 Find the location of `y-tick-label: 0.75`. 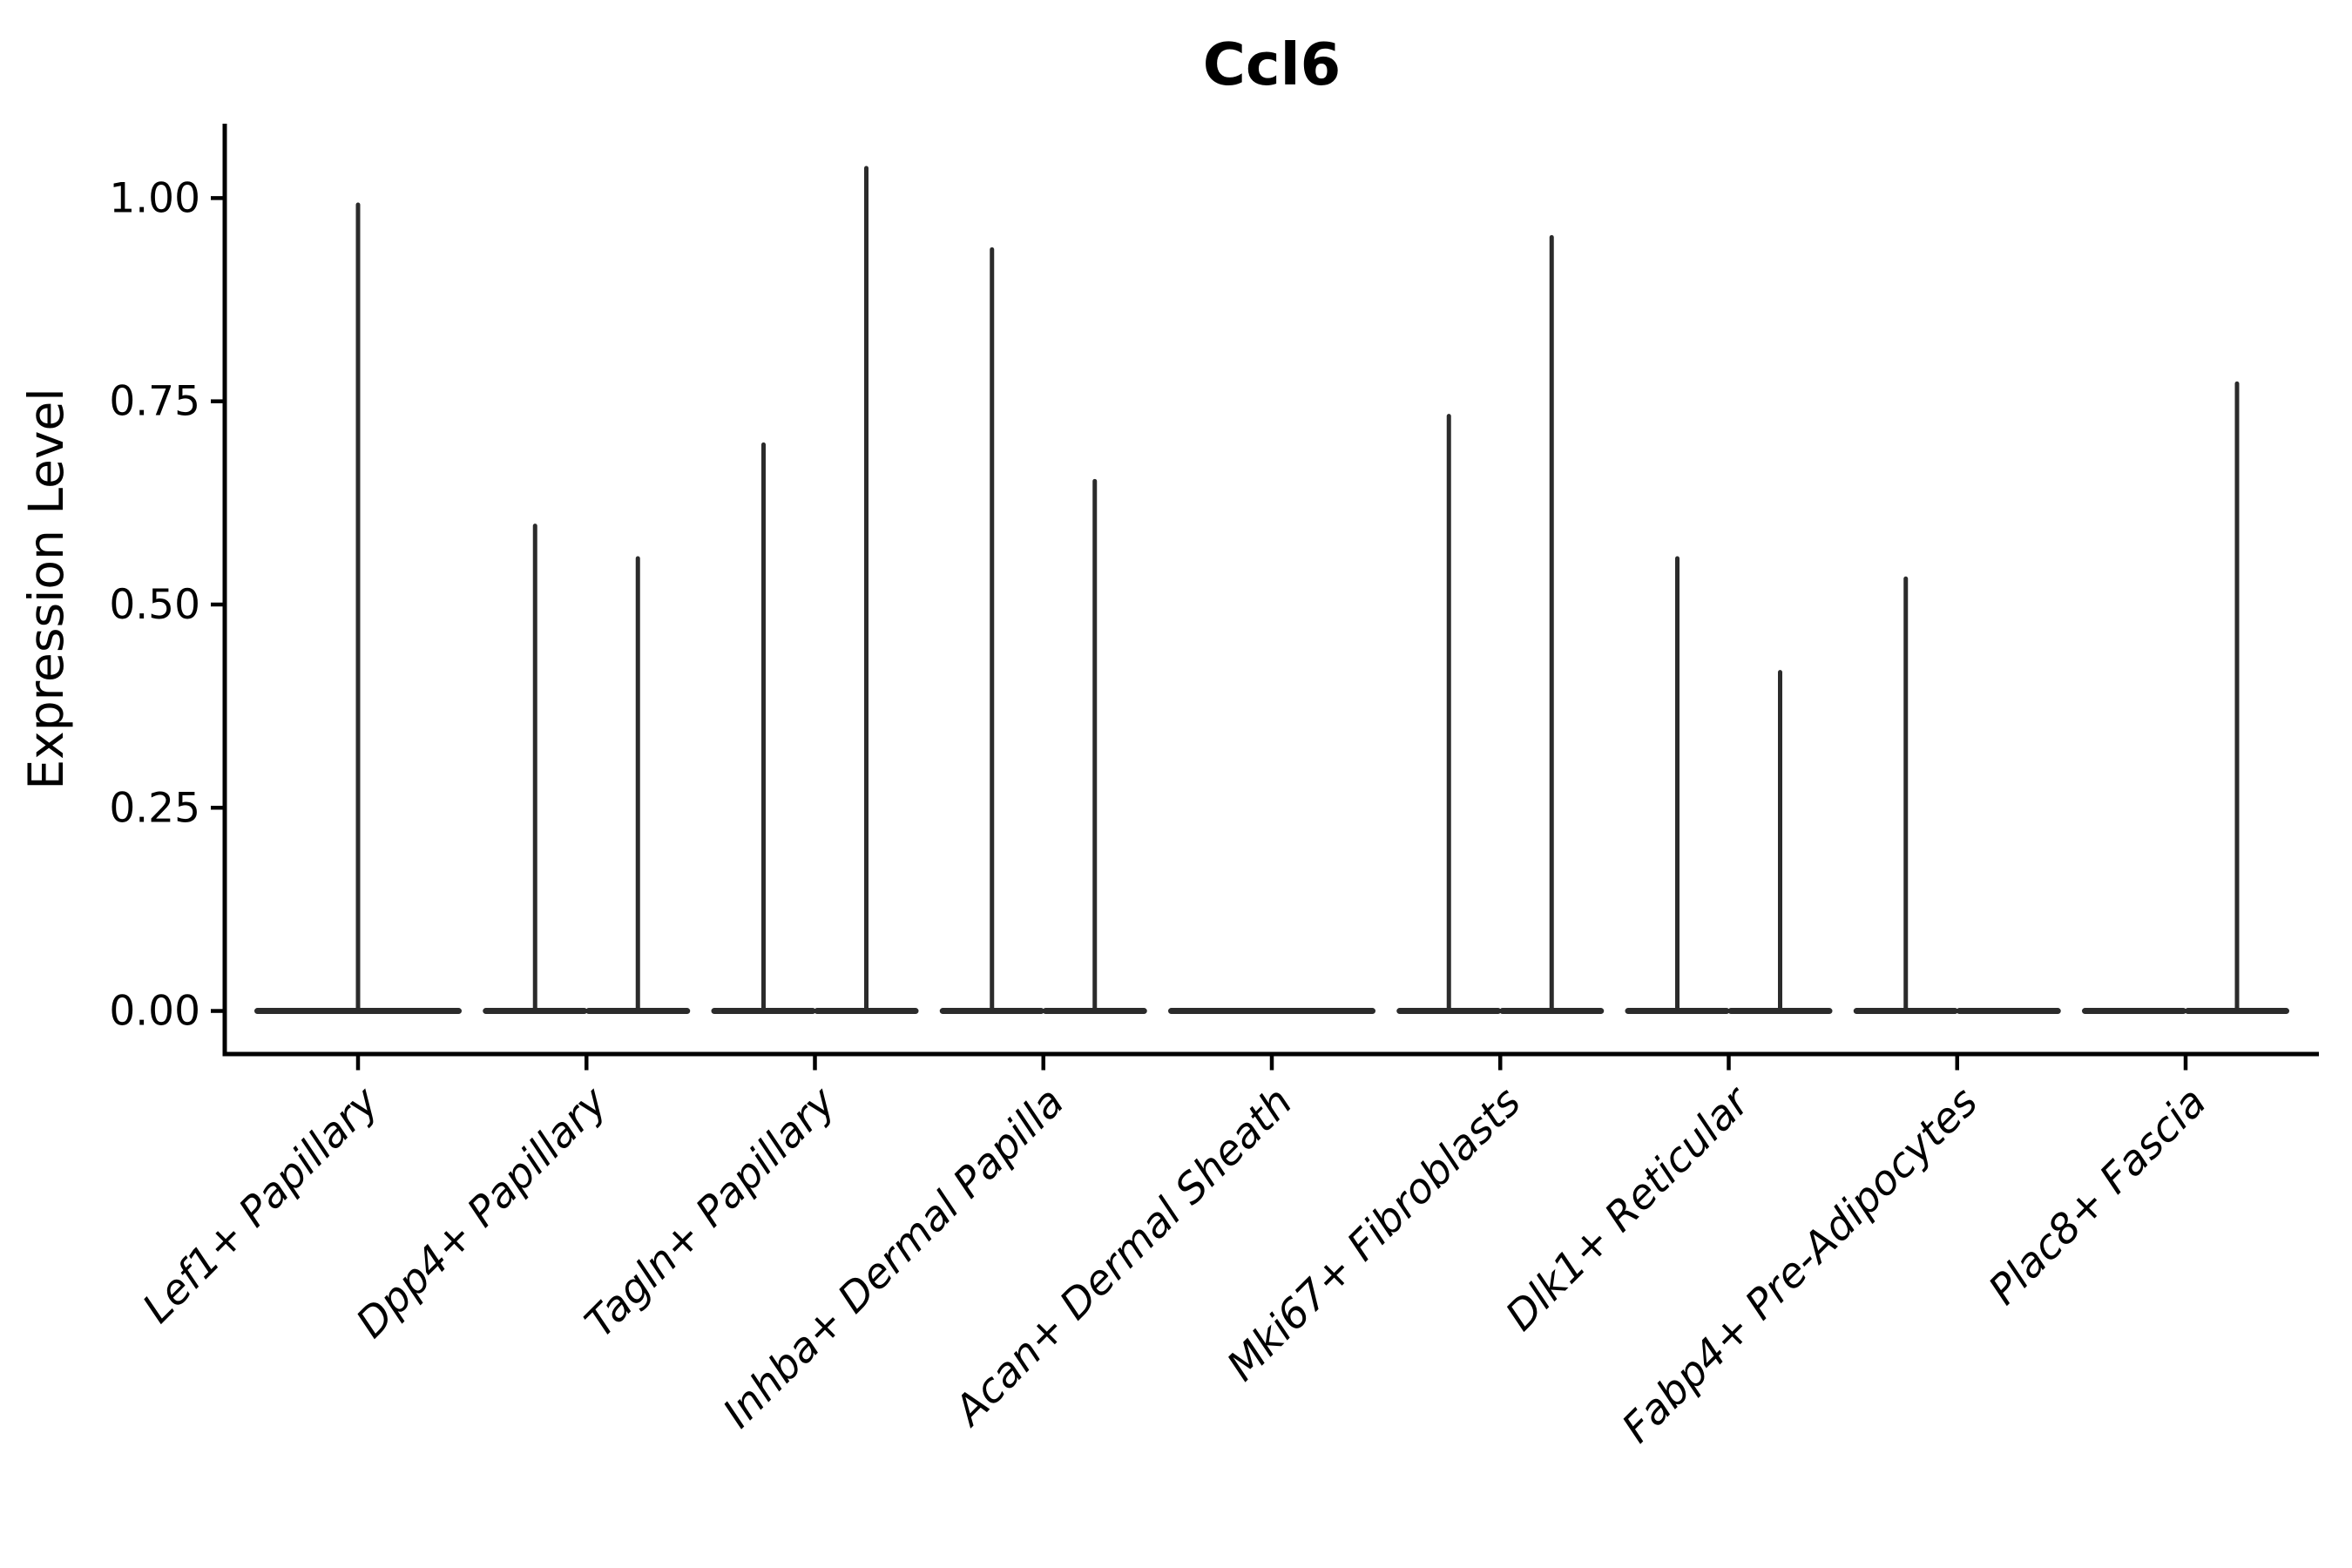

y-tick-label: 0.75 is located at coordinates (154, 402).